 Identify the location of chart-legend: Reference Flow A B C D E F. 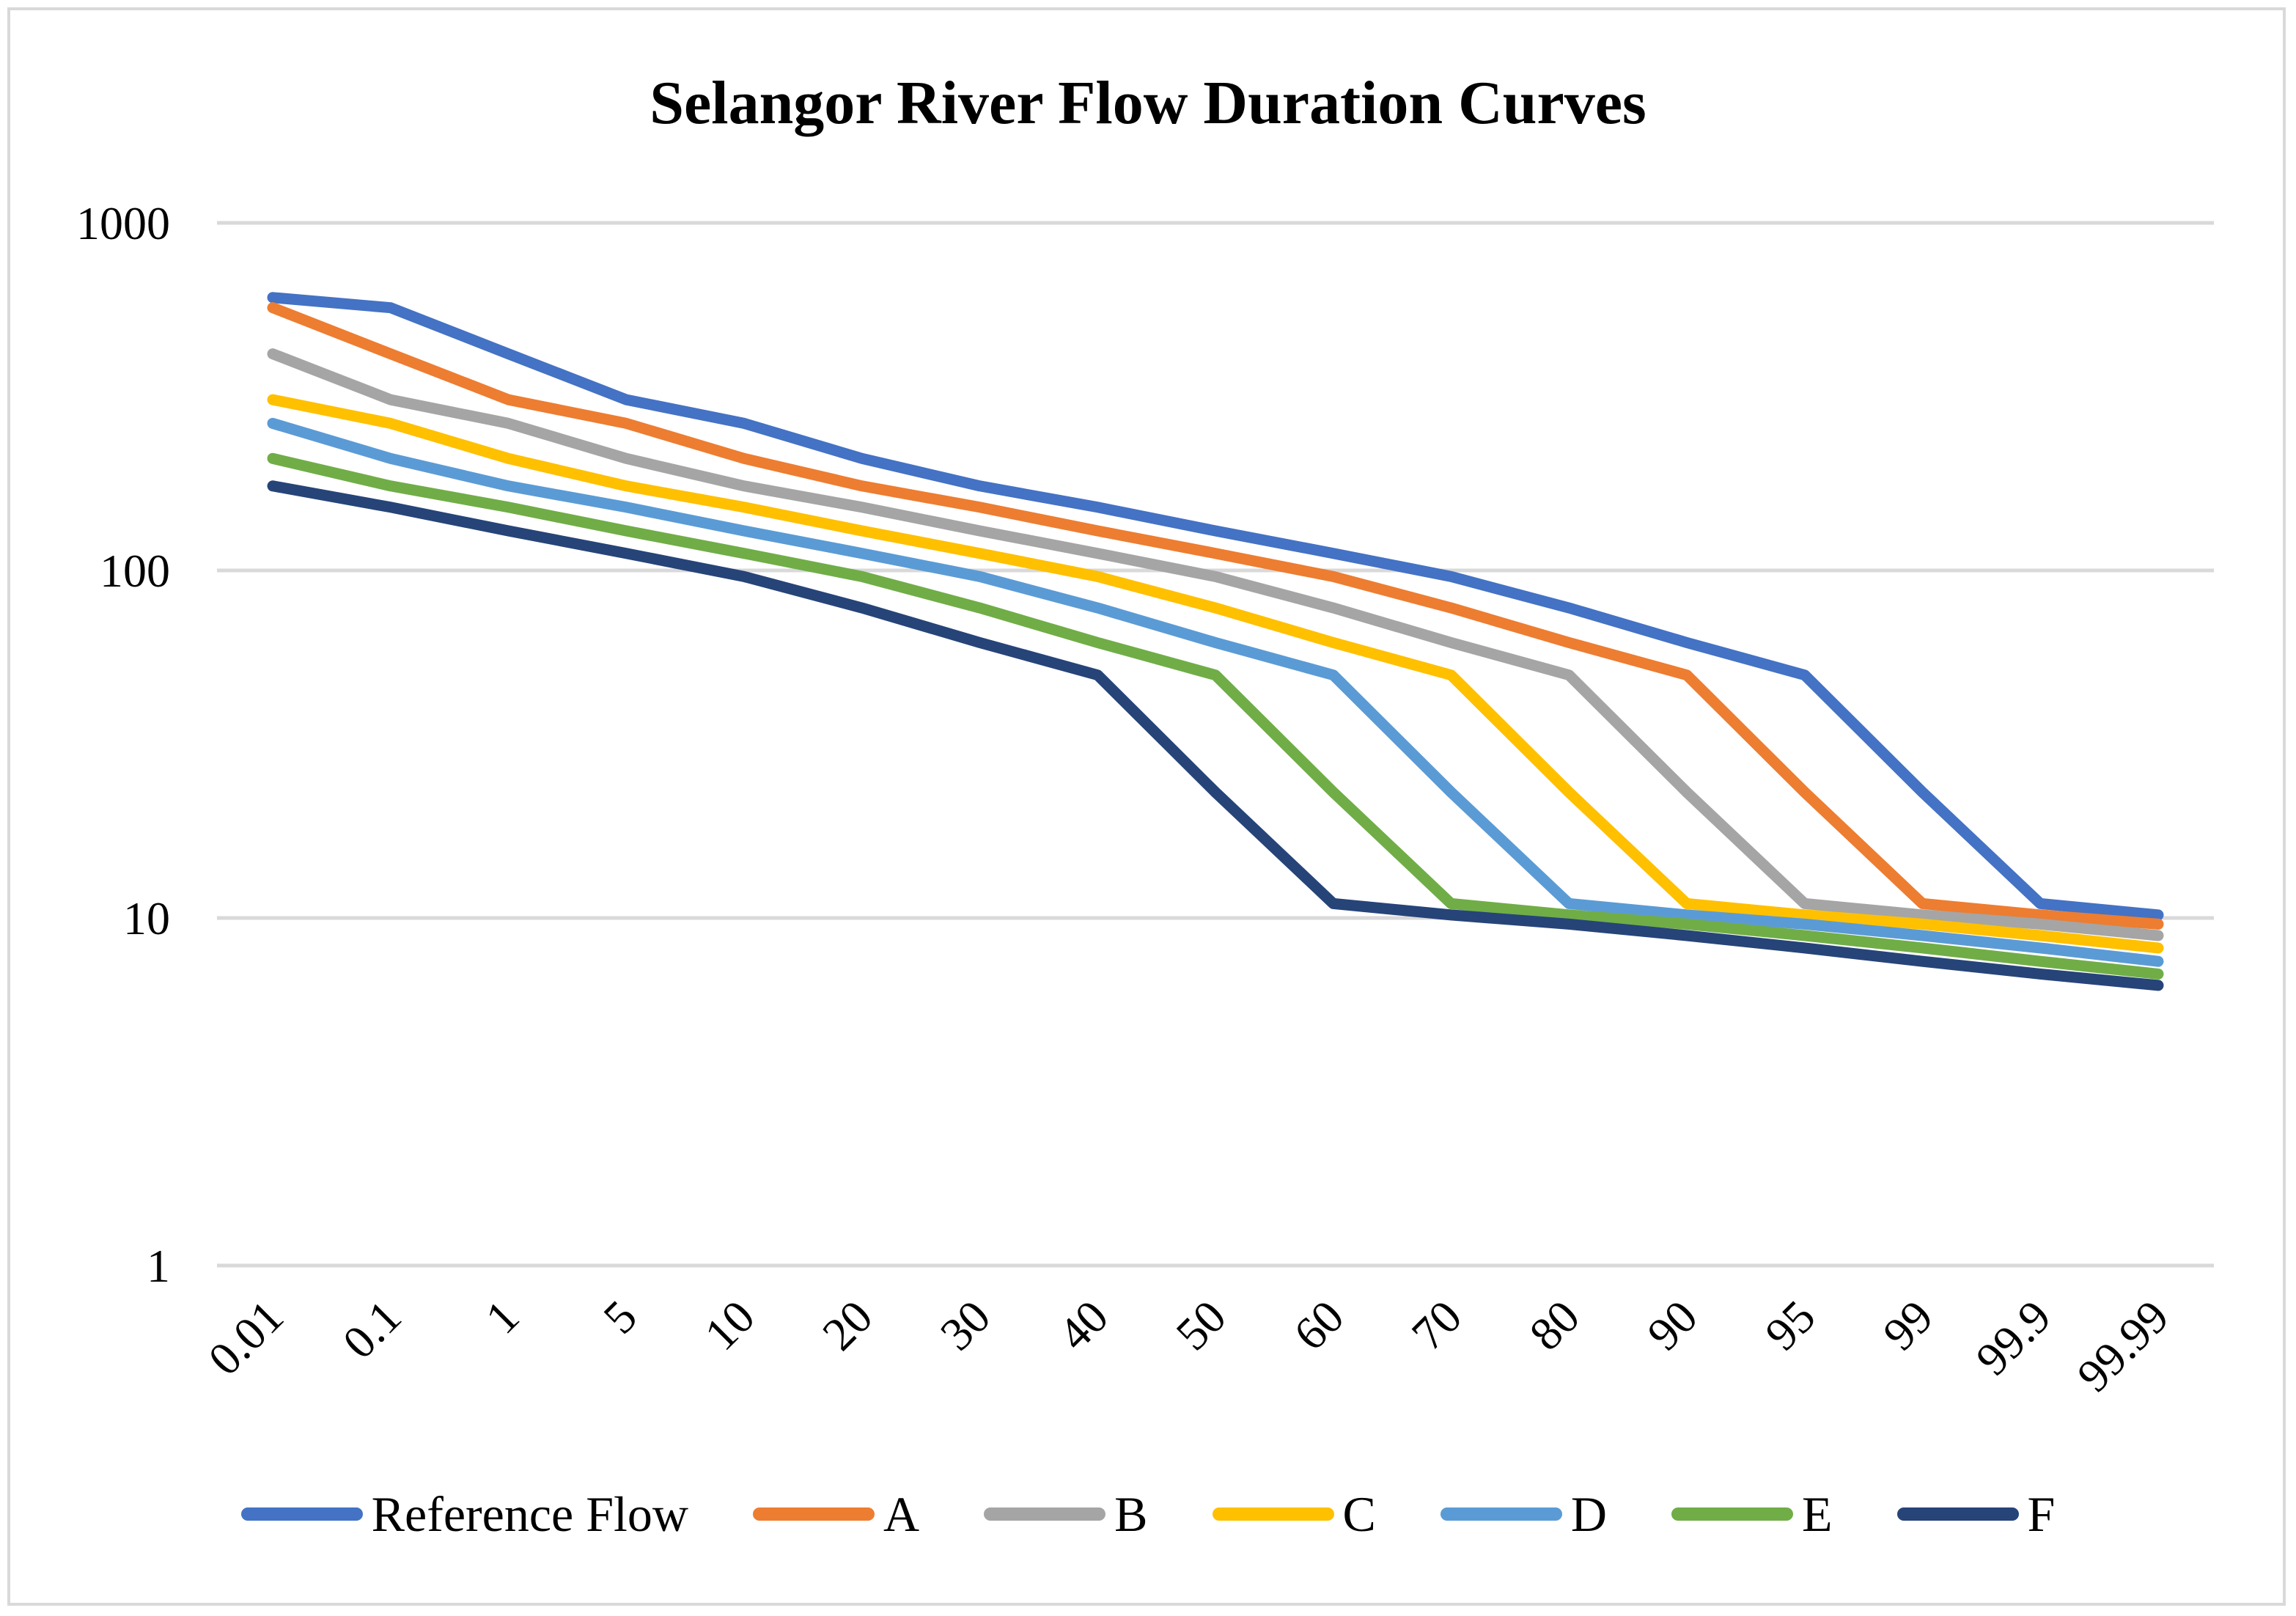
(1148, 1514).